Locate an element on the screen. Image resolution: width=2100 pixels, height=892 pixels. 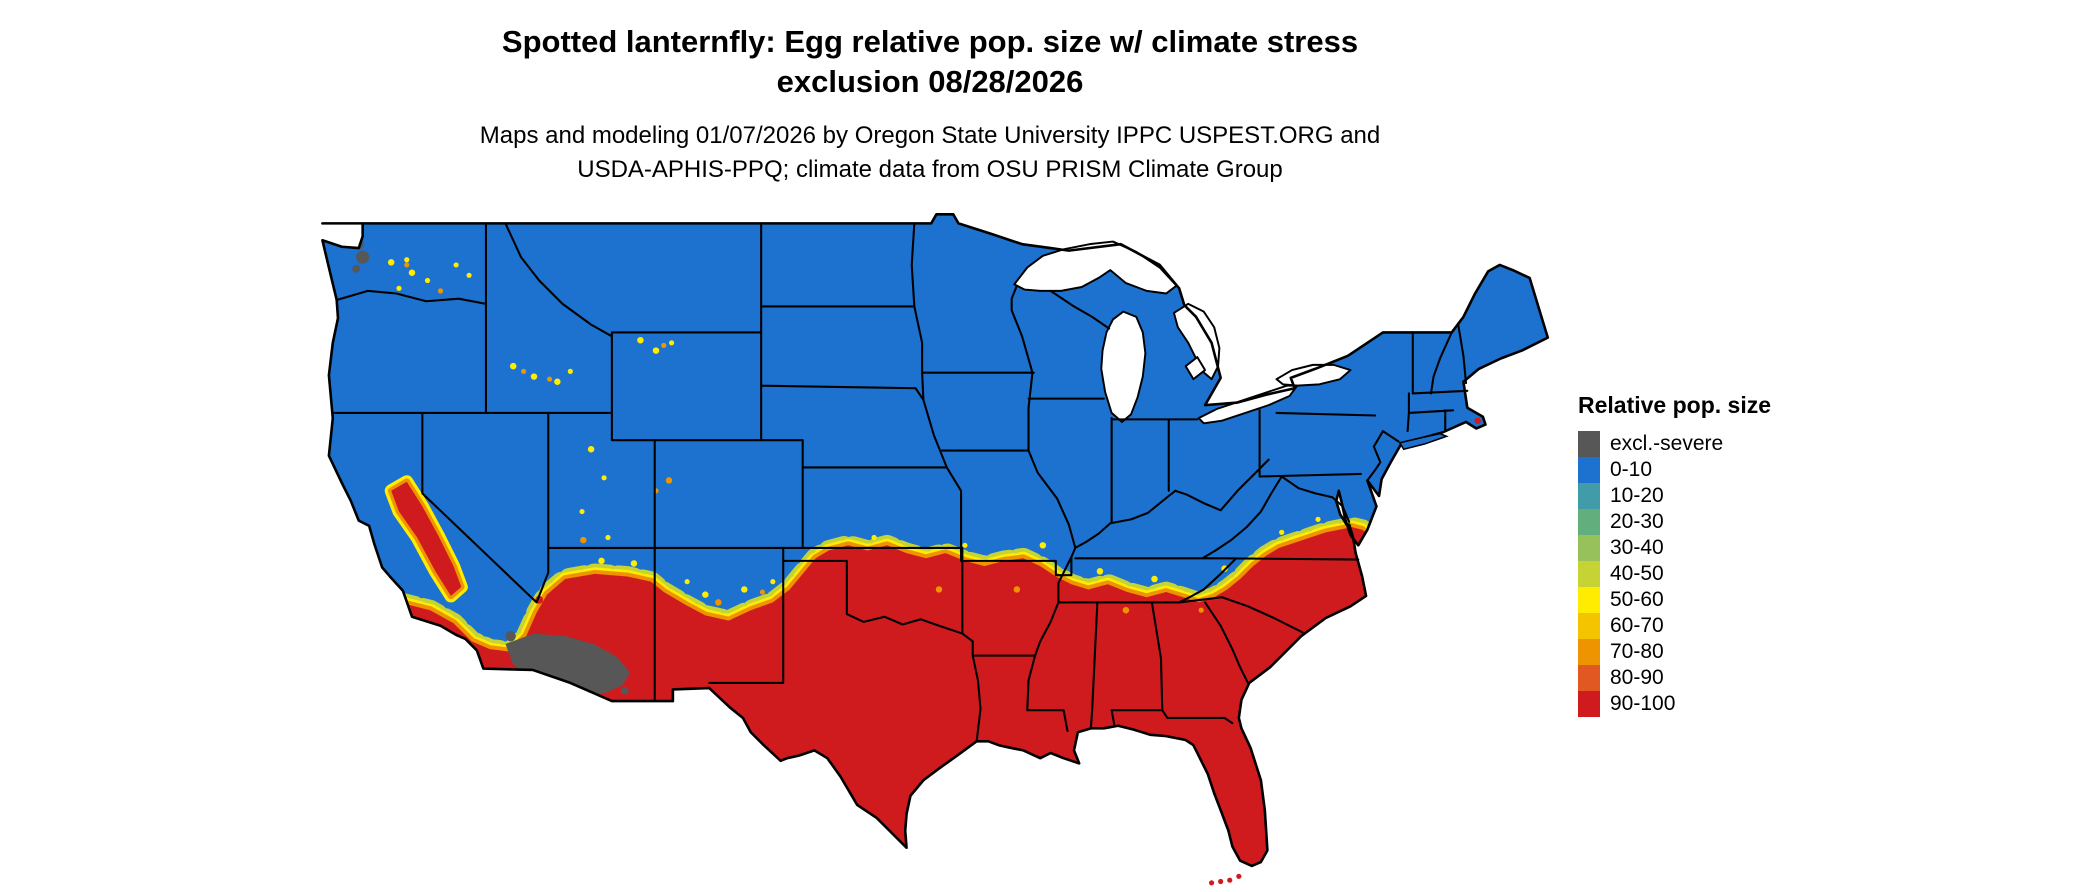
legend-item-label: 60-70 is located at coordinates (1637, 625).